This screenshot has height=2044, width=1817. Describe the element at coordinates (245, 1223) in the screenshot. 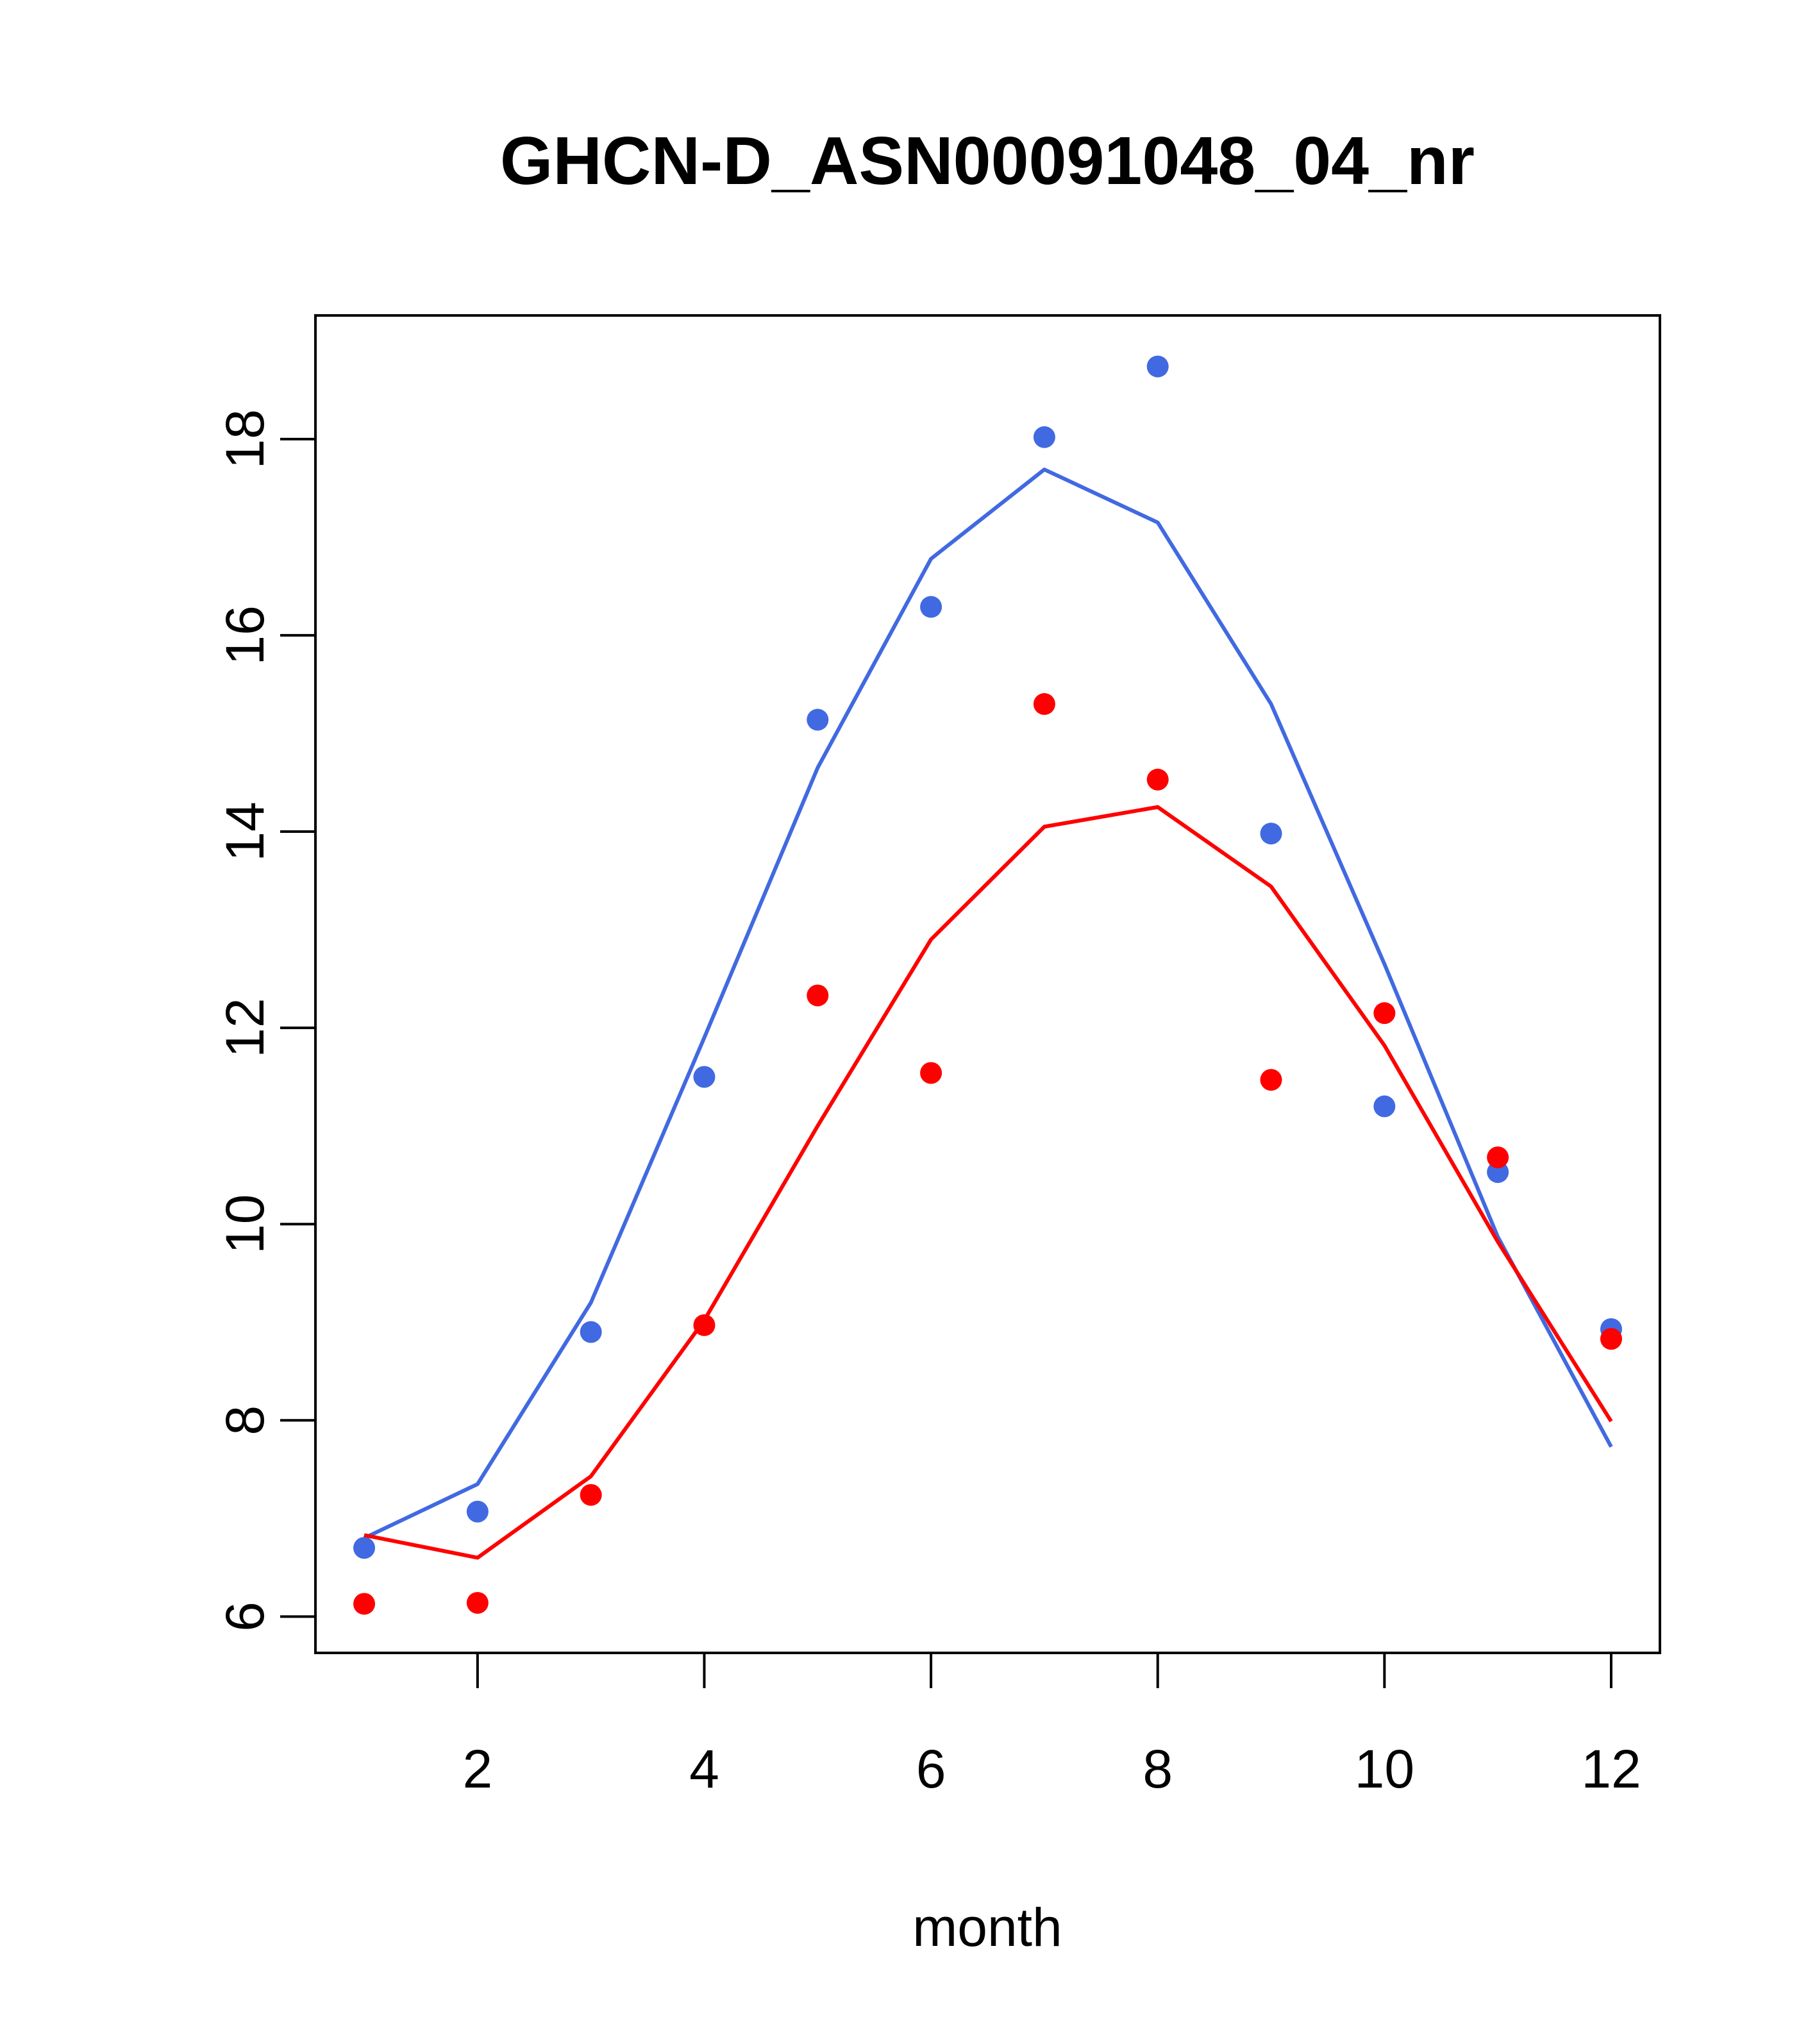

I see `y-tick-label: 10` at that location.